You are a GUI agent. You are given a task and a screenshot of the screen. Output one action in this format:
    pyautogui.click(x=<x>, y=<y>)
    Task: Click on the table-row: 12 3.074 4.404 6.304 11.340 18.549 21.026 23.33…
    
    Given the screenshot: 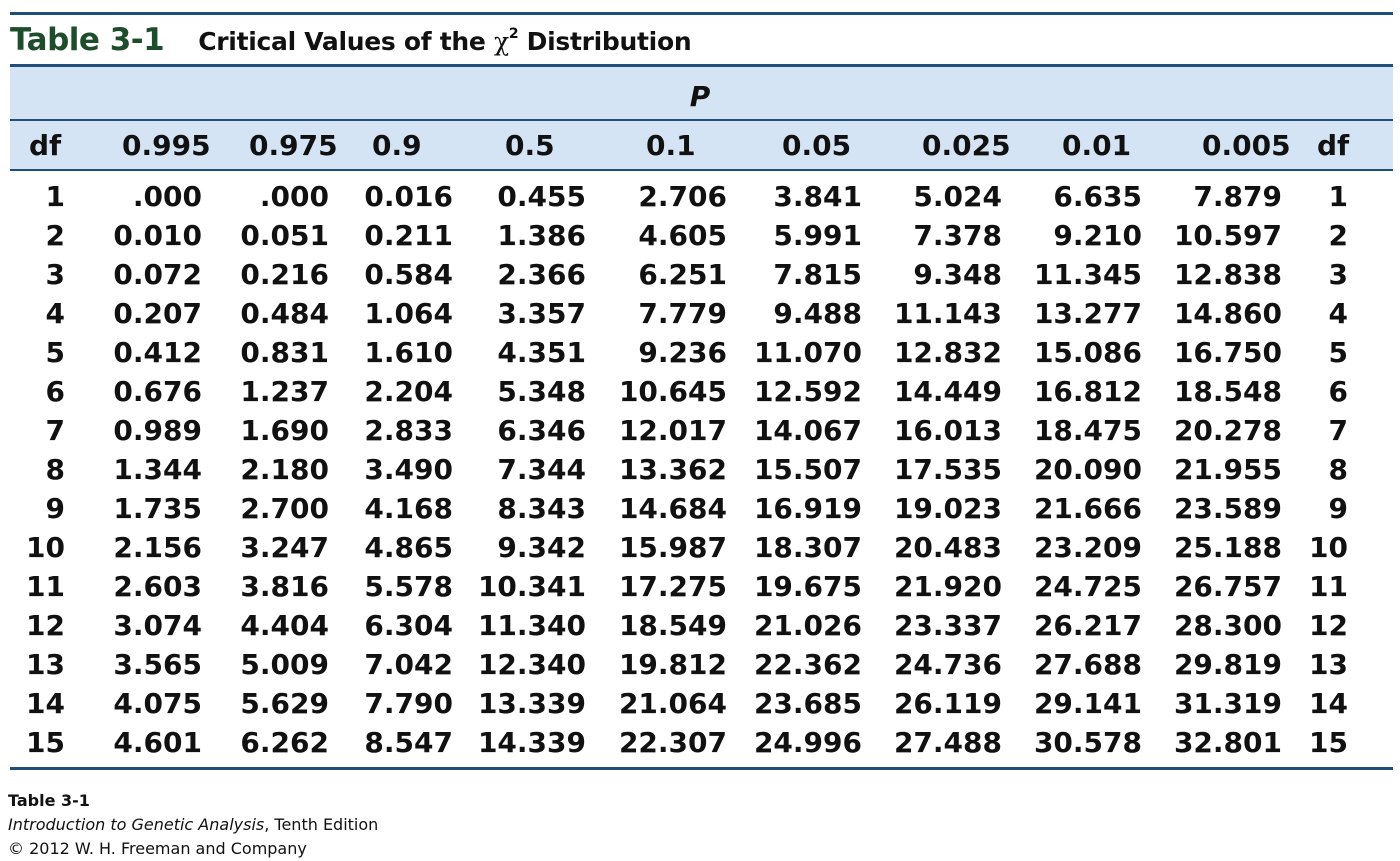 What is the action you would take?
    pyautogui.click(x=700, y=628)
    